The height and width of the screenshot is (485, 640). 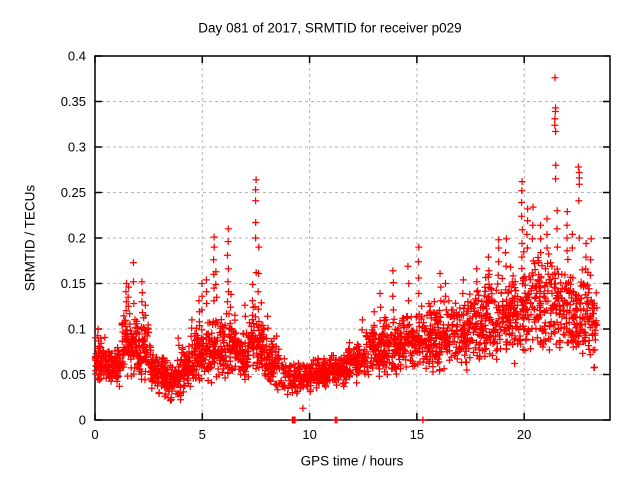 I want to click on y-tick-label: 0, so click(x=82, y=420).